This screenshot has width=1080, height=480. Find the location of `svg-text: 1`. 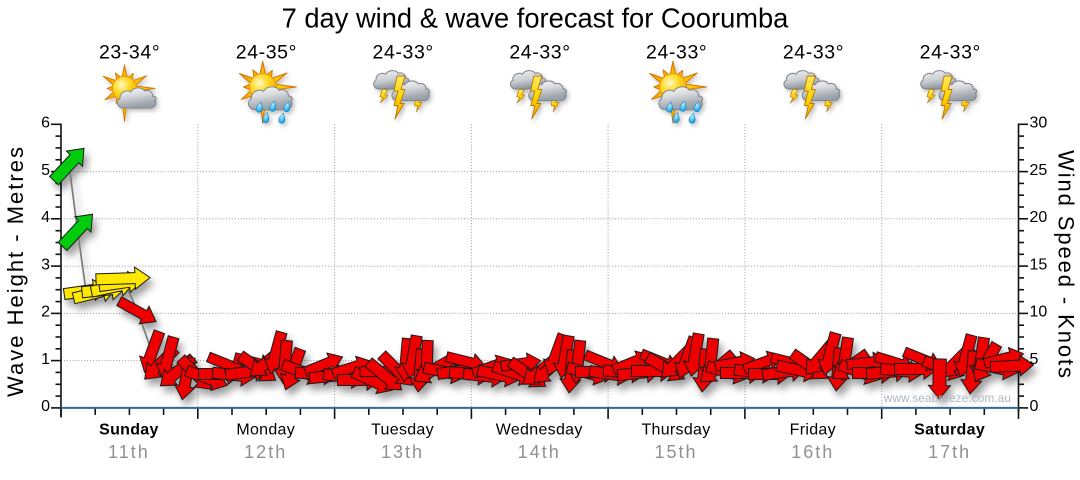

svg-text: 1 is located at coordinates (45, 359).